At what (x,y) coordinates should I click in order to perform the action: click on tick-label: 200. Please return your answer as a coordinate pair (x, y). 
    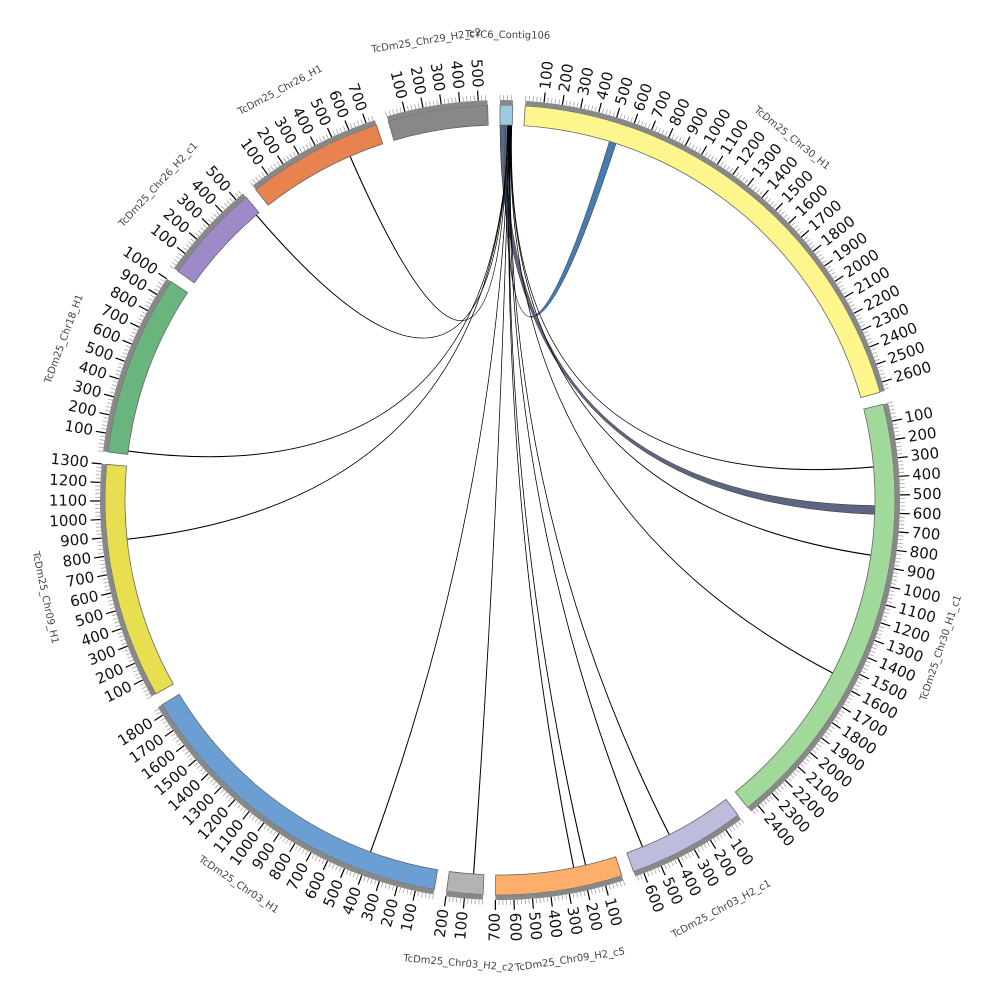
    Looking at the image, I should click on (922, 435).